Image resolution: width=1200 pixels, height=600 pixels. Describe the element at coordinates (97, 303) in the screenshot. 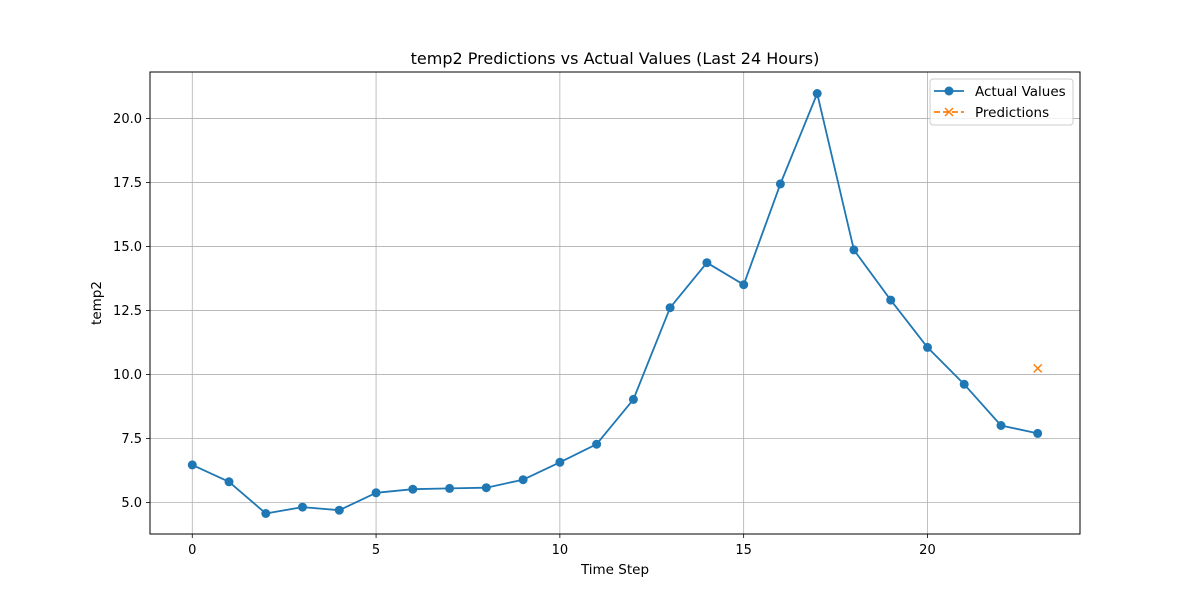

I see `y-axis-label: temp2` at that location.